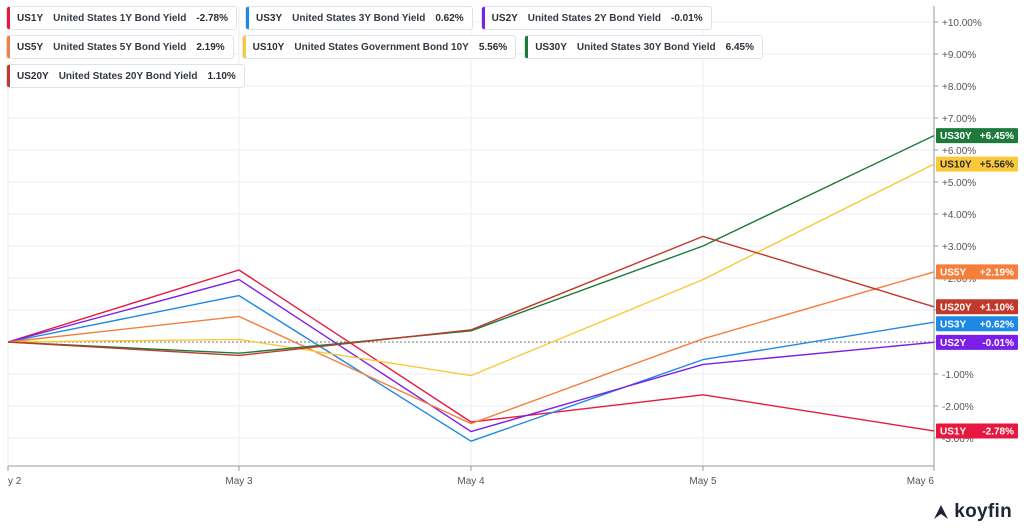 The height and width of the screenshot is (529, 1024). I want to click on legend-row: US20Y United States 20Y Bond Yield 1.10%, so click(466, 76).